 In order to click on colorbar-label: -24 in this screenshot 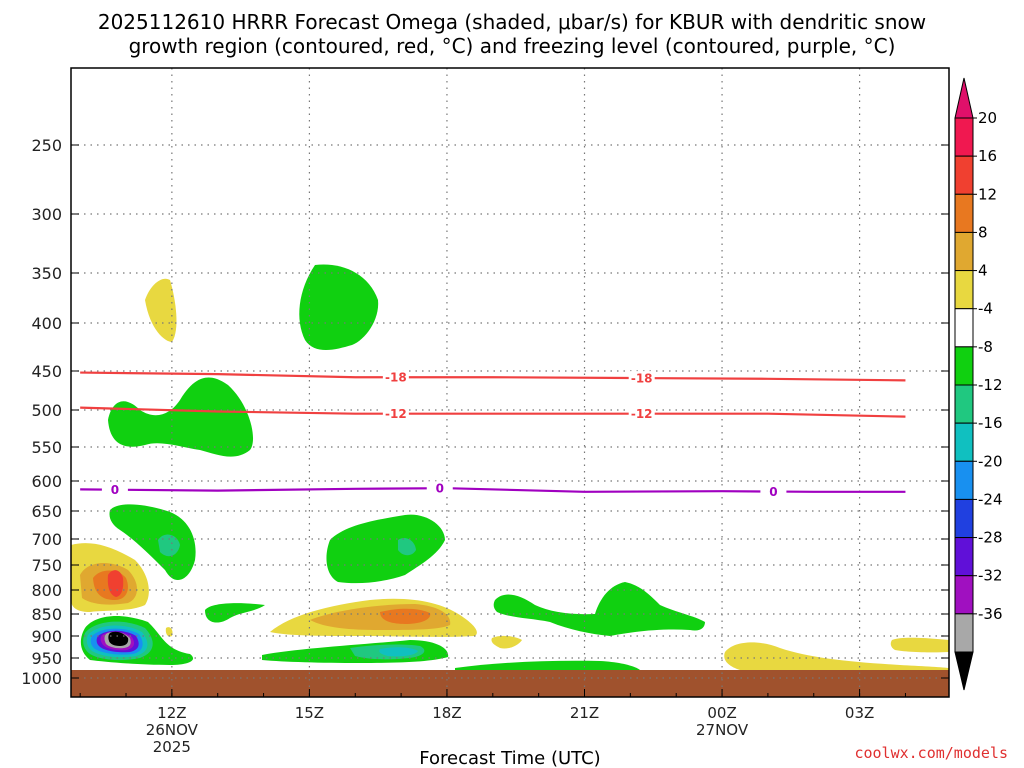, I will do `click(990, 499)`.